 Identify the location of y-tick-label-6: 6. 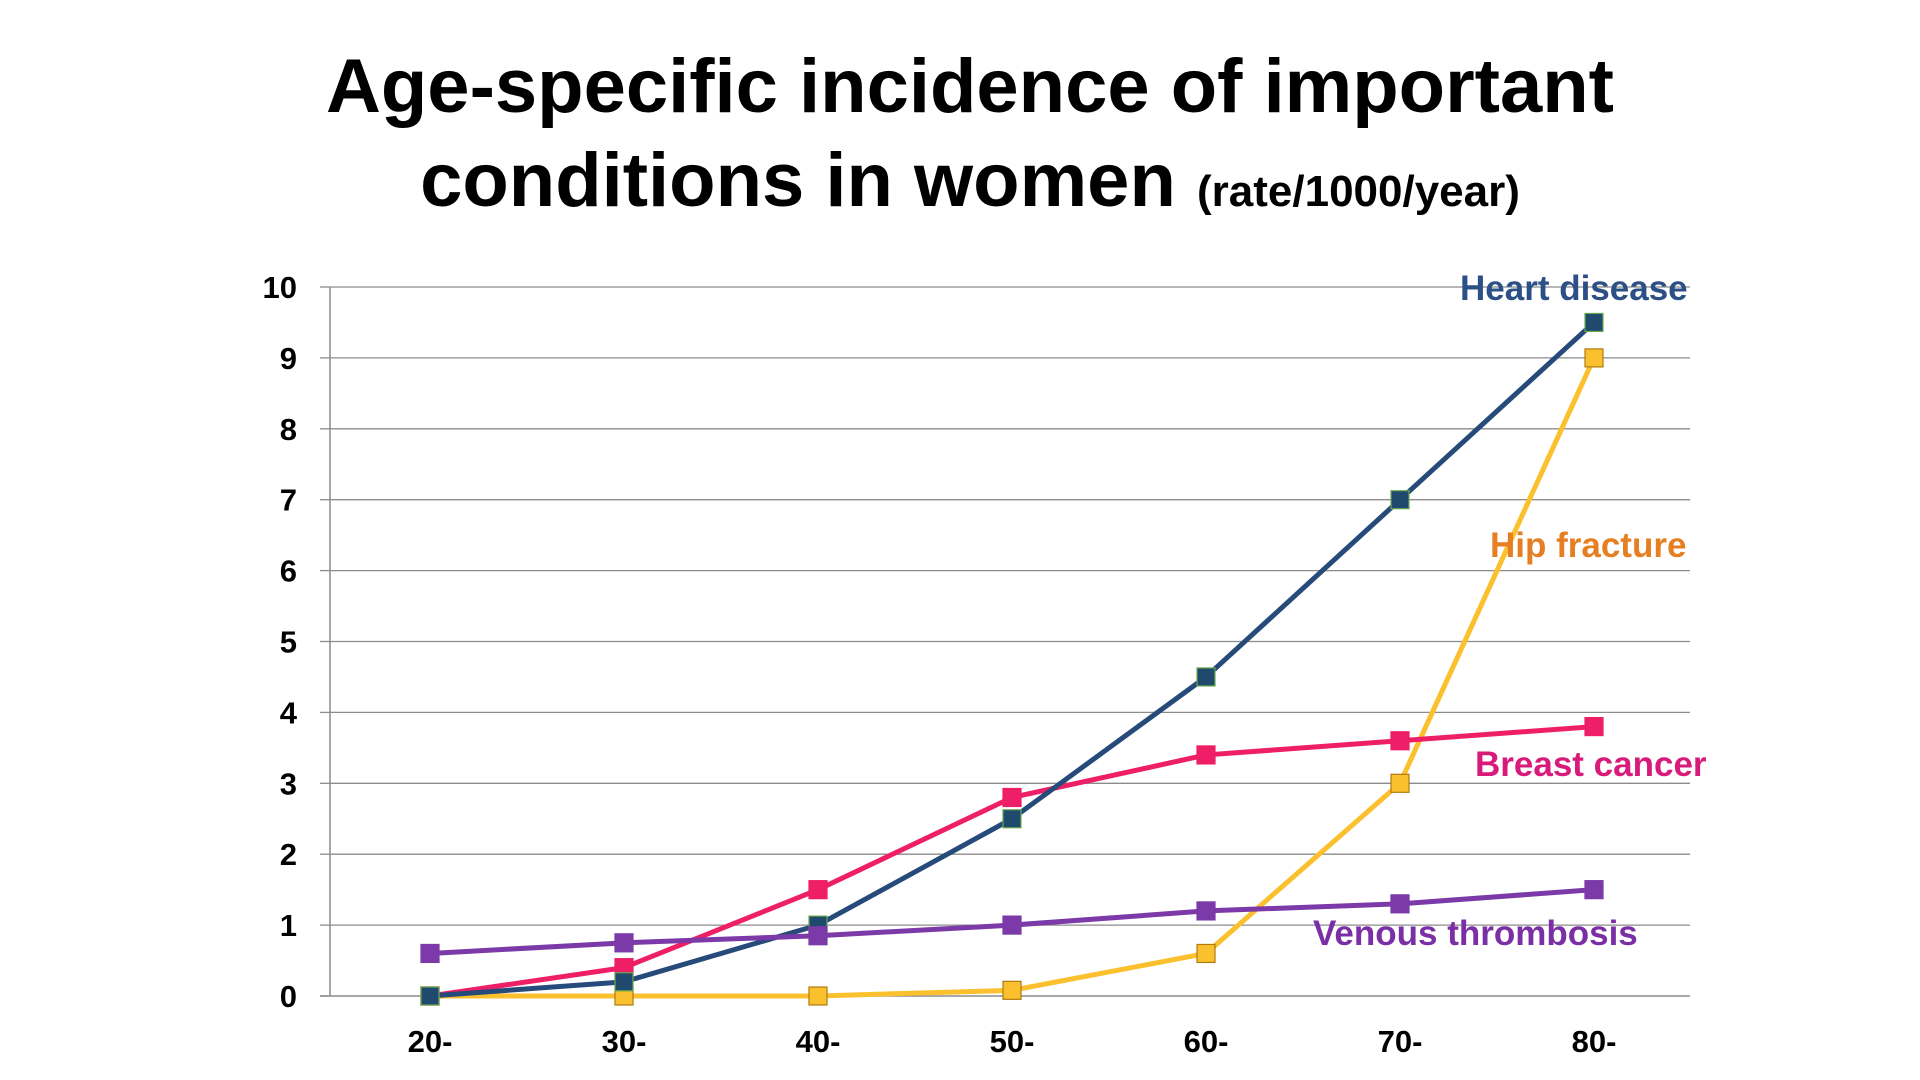
(288, 571).